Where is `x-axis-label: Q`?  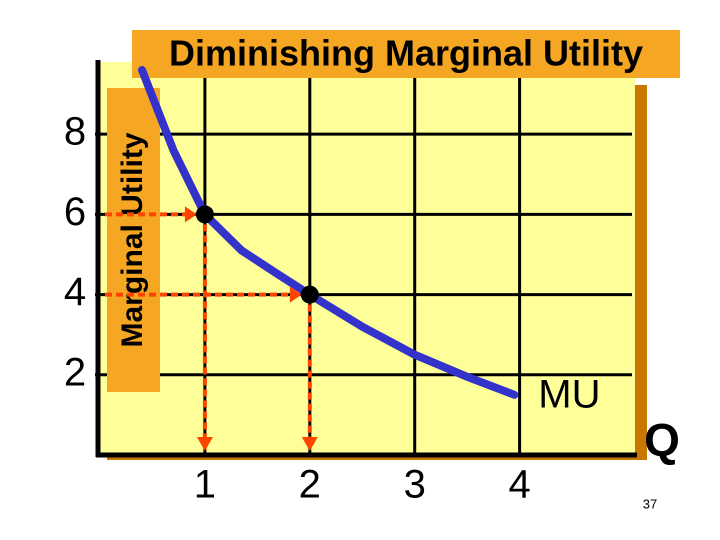
x-axis-label: Q is located at coordinates (662, 440).